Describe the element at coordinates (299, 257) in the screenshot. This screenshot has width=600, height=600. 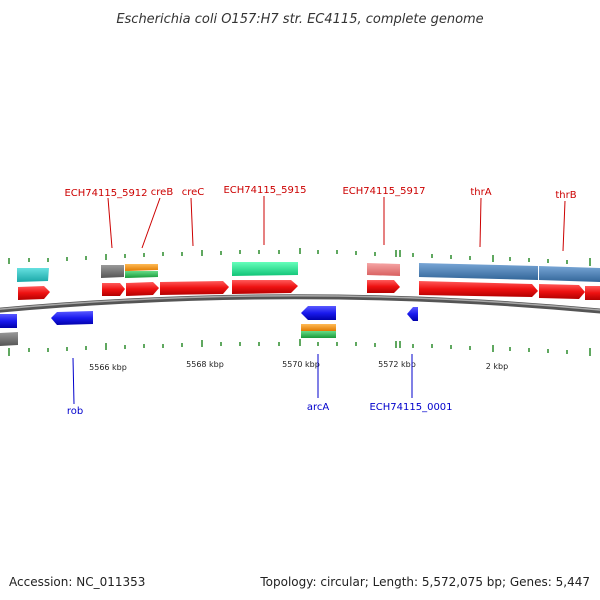
I see `top-tick-row` at that location.